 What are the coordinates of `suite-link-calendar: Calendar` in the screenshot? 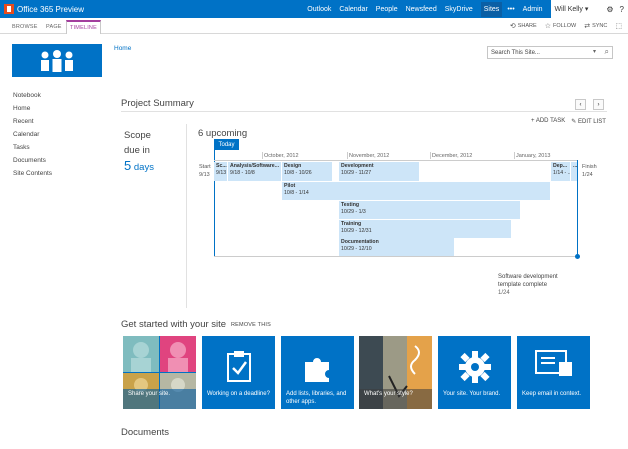 It's located at (353, 9).